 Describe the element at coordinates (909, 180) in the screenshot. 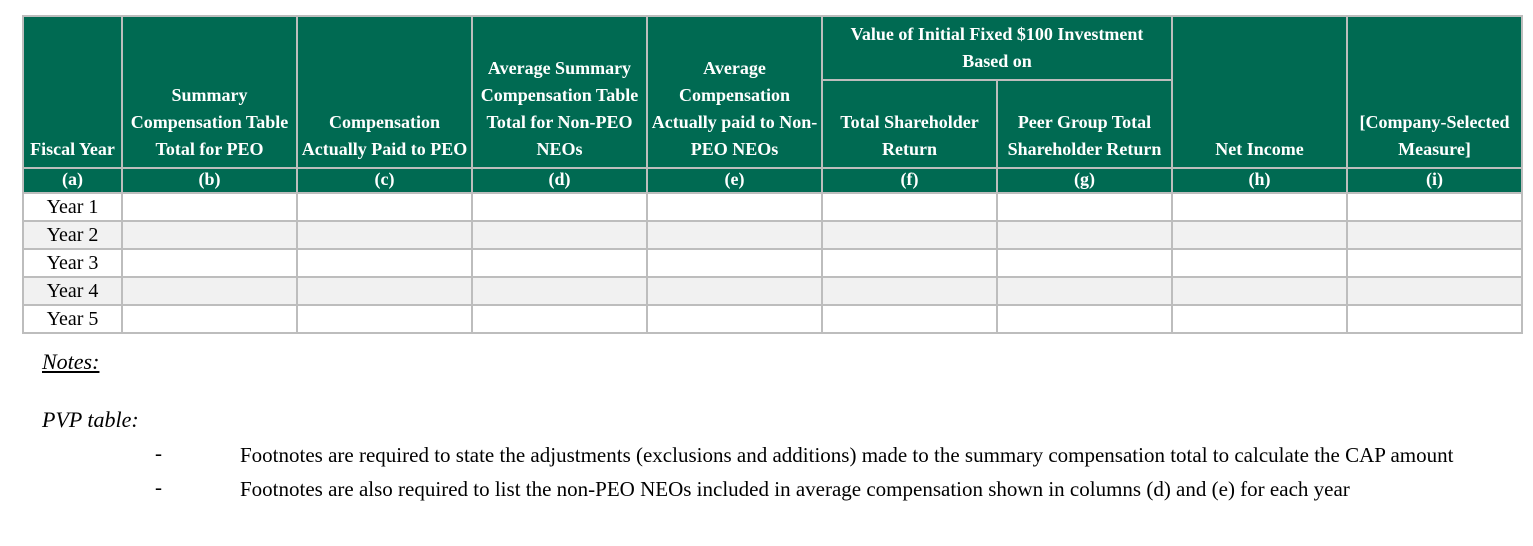

I see `col-letter-f: (f)` at that location.